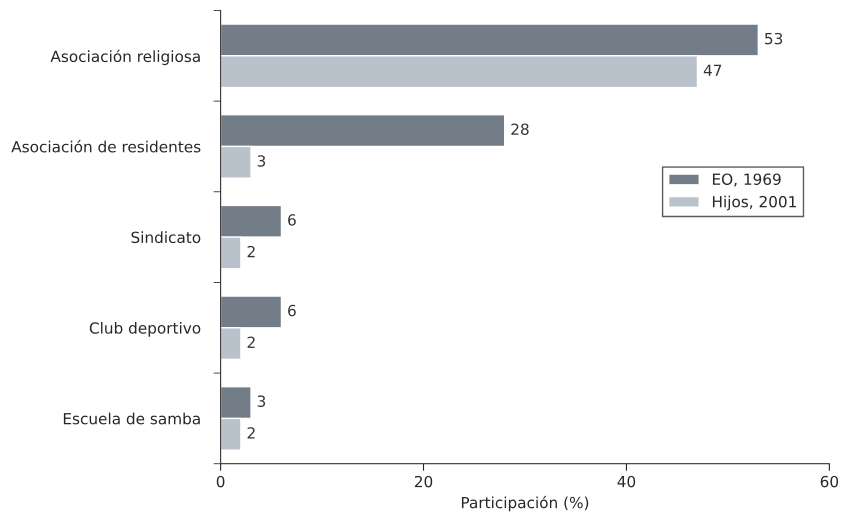 The image size is (842, 524). I want to click on data-label: 47, so click(713, 70).